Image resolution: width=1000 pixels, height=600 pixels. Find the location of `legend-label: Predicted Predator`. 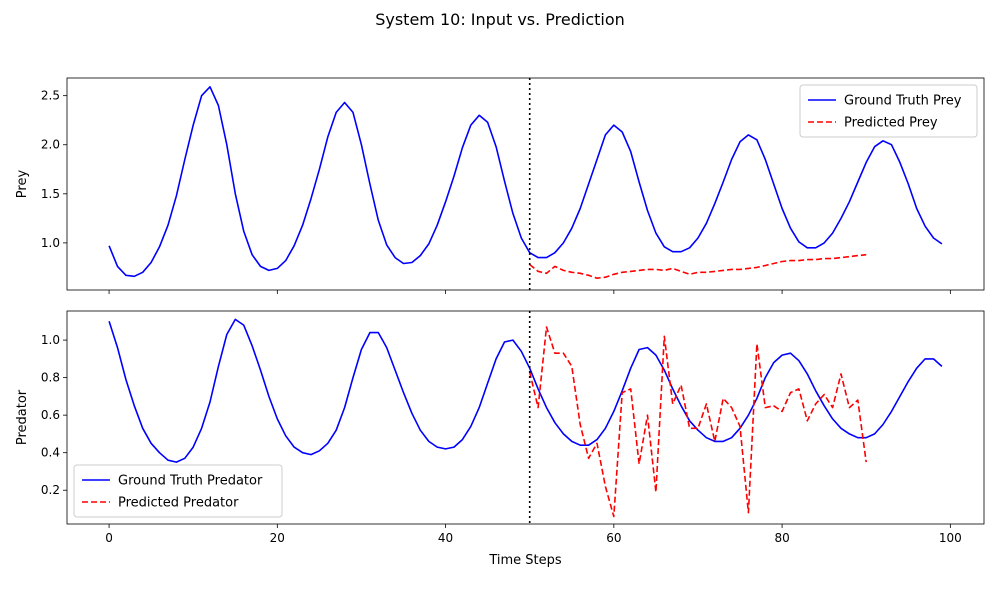

legend-label: Predicted Predator is located at coordinates (178, 503).